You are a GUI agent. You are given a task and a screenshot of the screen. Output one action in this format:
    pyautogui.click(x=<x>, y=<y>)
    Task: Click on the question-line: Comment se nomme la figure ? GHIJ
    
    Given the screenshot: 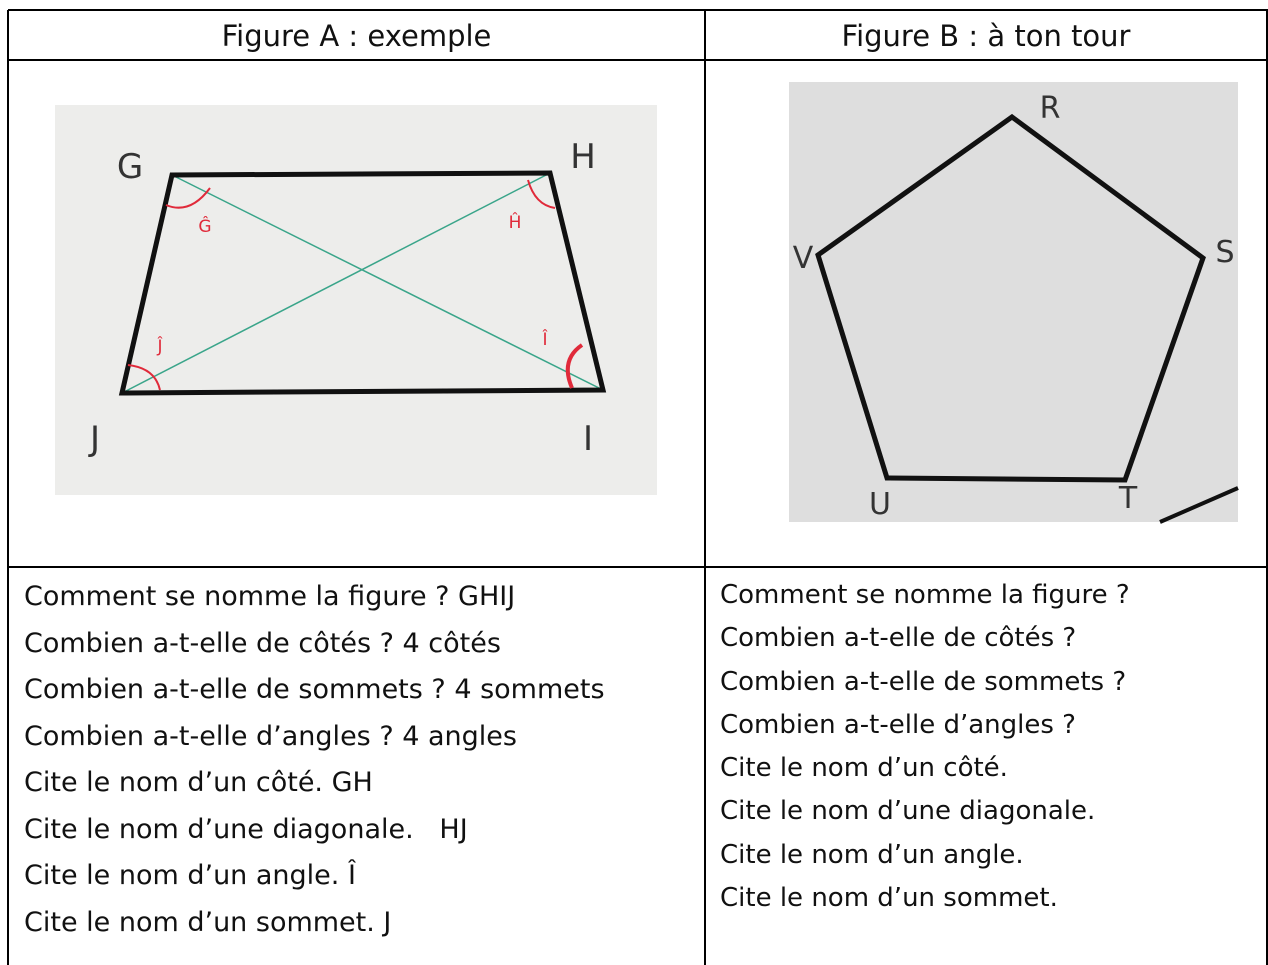 What is the action you would take?
    pyautogui.click(x=270, y=596)
    